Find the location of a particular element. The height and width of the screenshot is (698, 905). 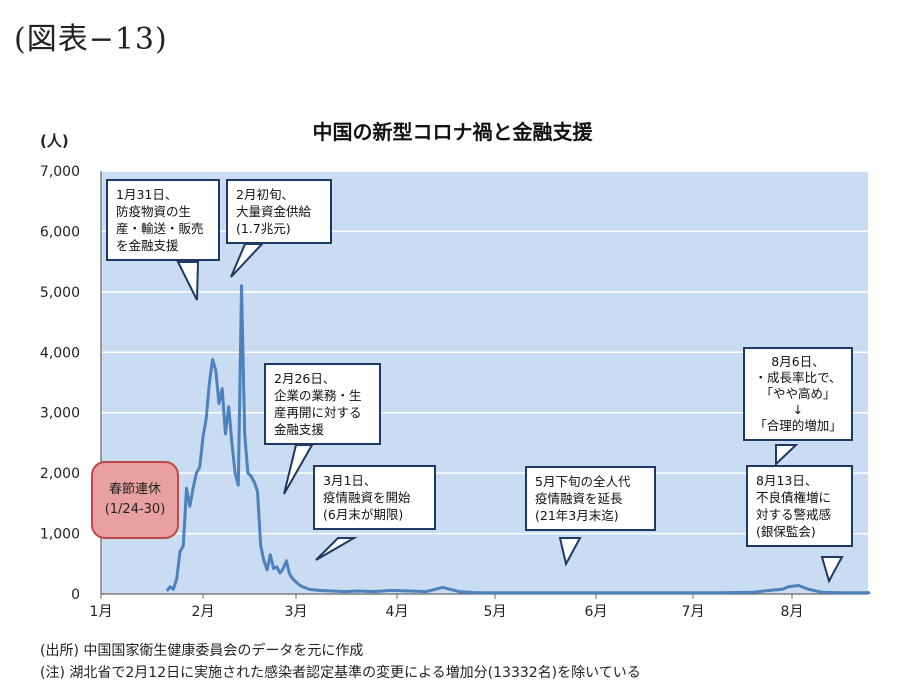

x-tick-label: 5月 is located at coordinates (495, 612).